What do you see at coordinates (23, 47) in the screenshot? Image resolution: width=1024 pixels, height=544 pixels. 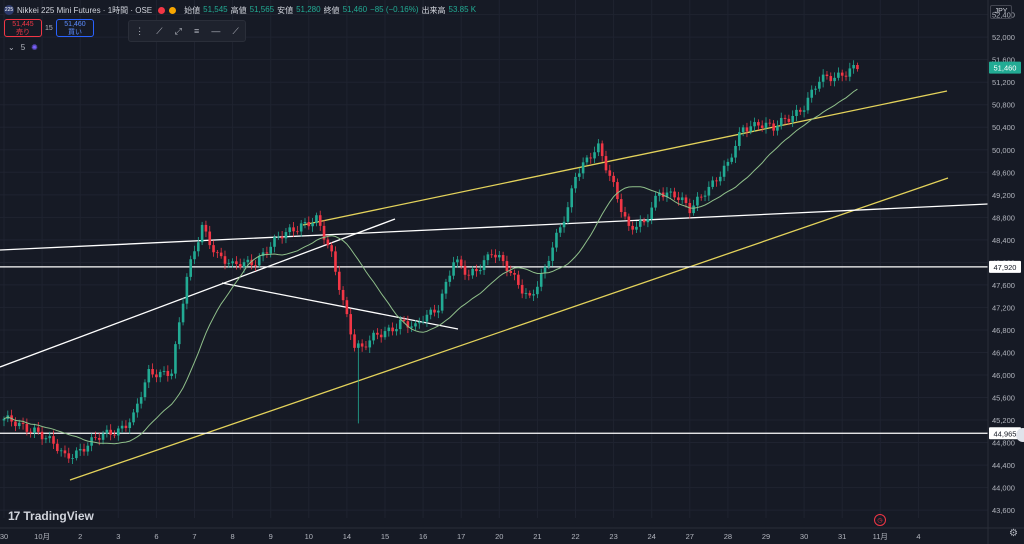 I see `indicator-count: 5` at bounding box center [23, 47].